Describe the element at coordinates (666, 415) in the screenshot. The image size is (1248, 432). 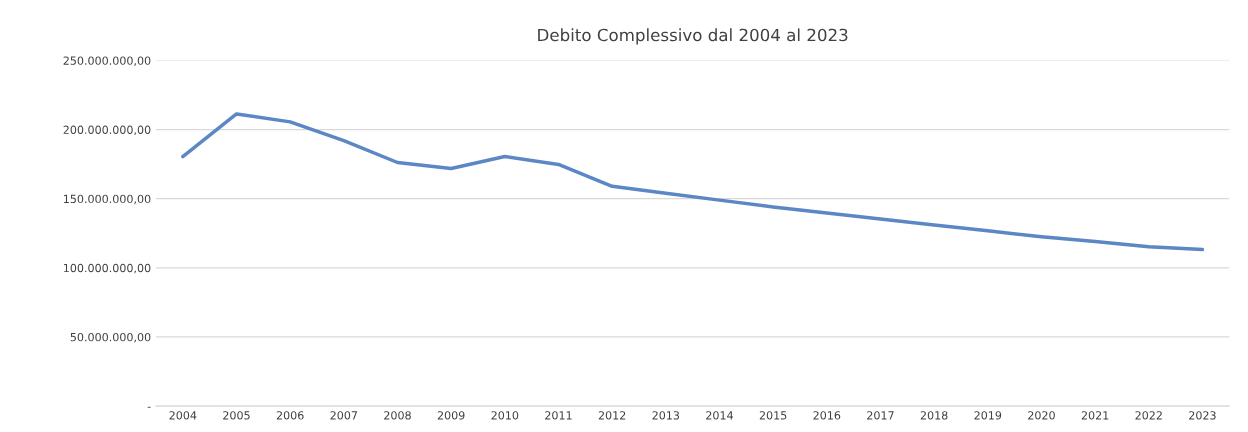
I see `x-tick-label: 2013` at that location.